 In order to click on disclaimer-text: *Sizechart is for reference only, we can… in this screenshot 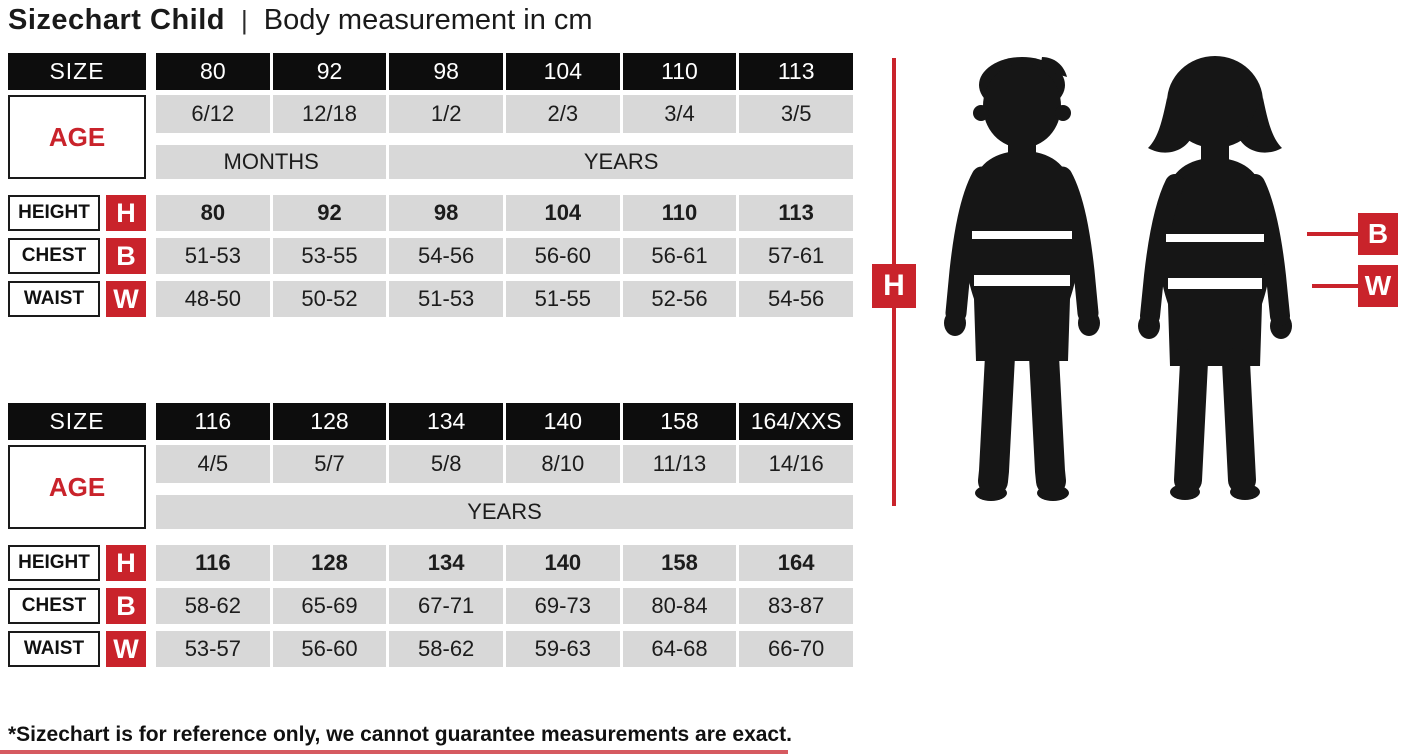, I will do `click(400, 734)`.